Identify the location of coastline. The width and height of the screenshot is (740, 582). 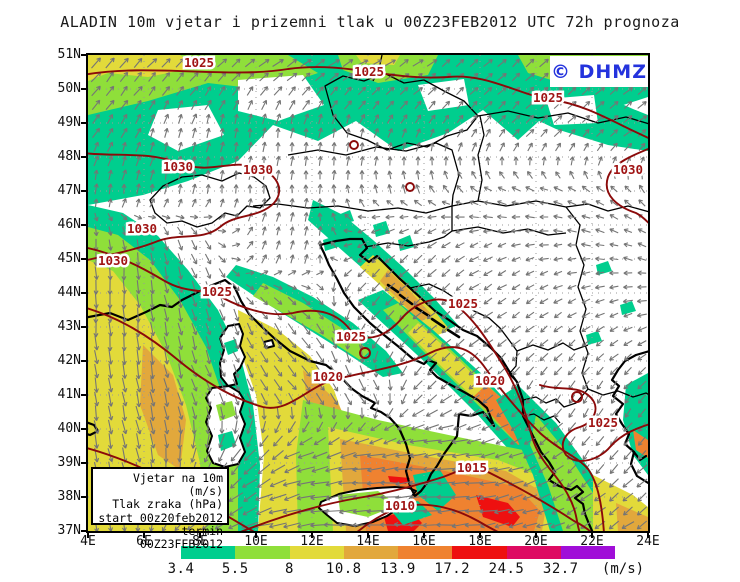
(629, 417).